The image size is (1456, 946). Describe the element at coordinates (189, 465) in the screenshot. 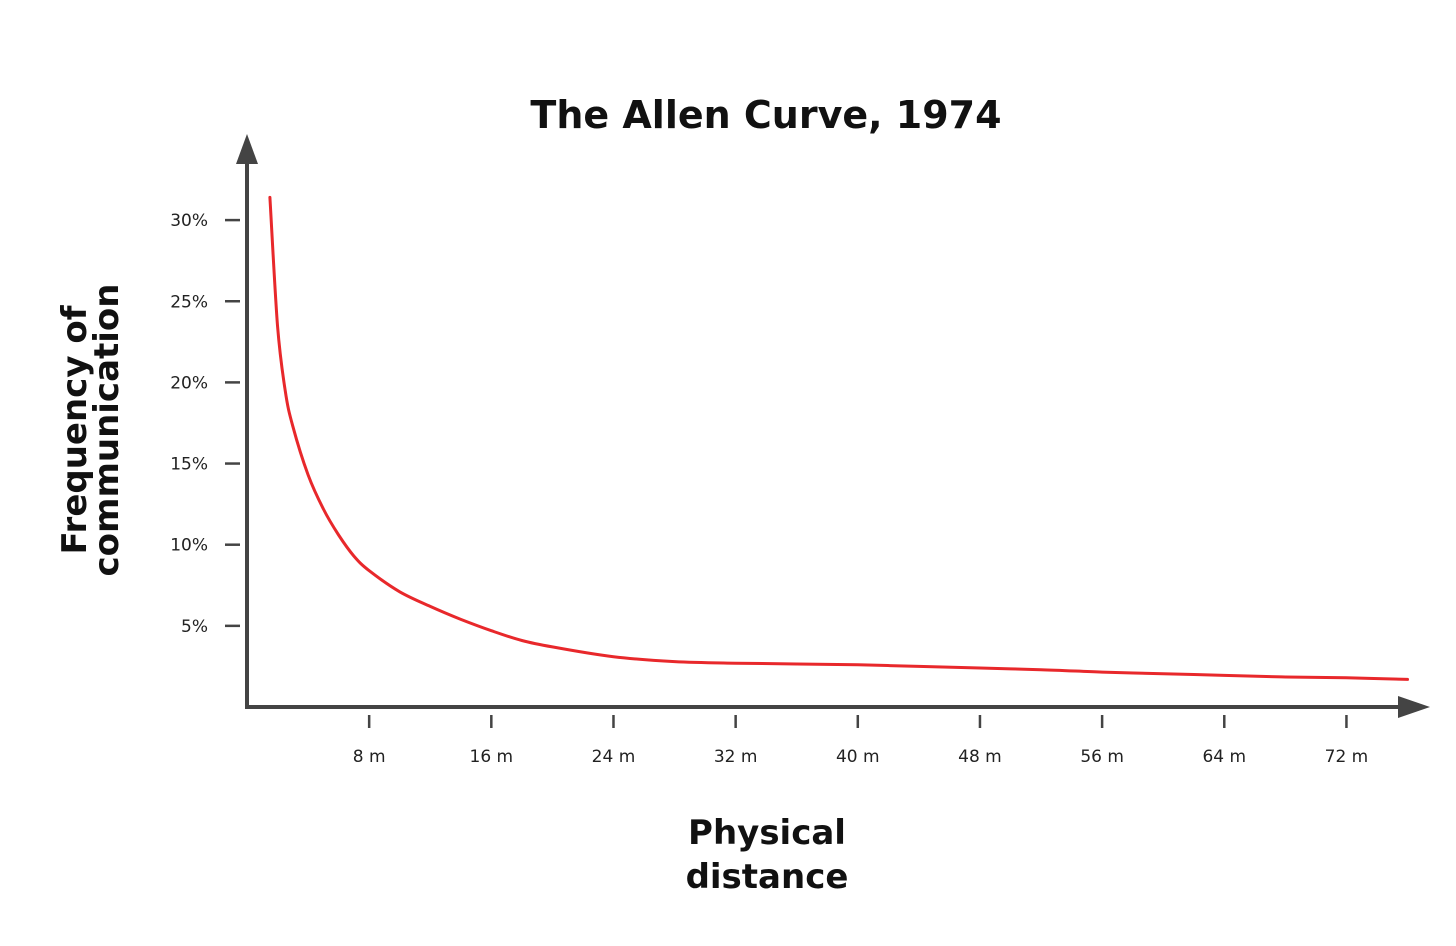

I see `y-tick-label: 15%` at that location.